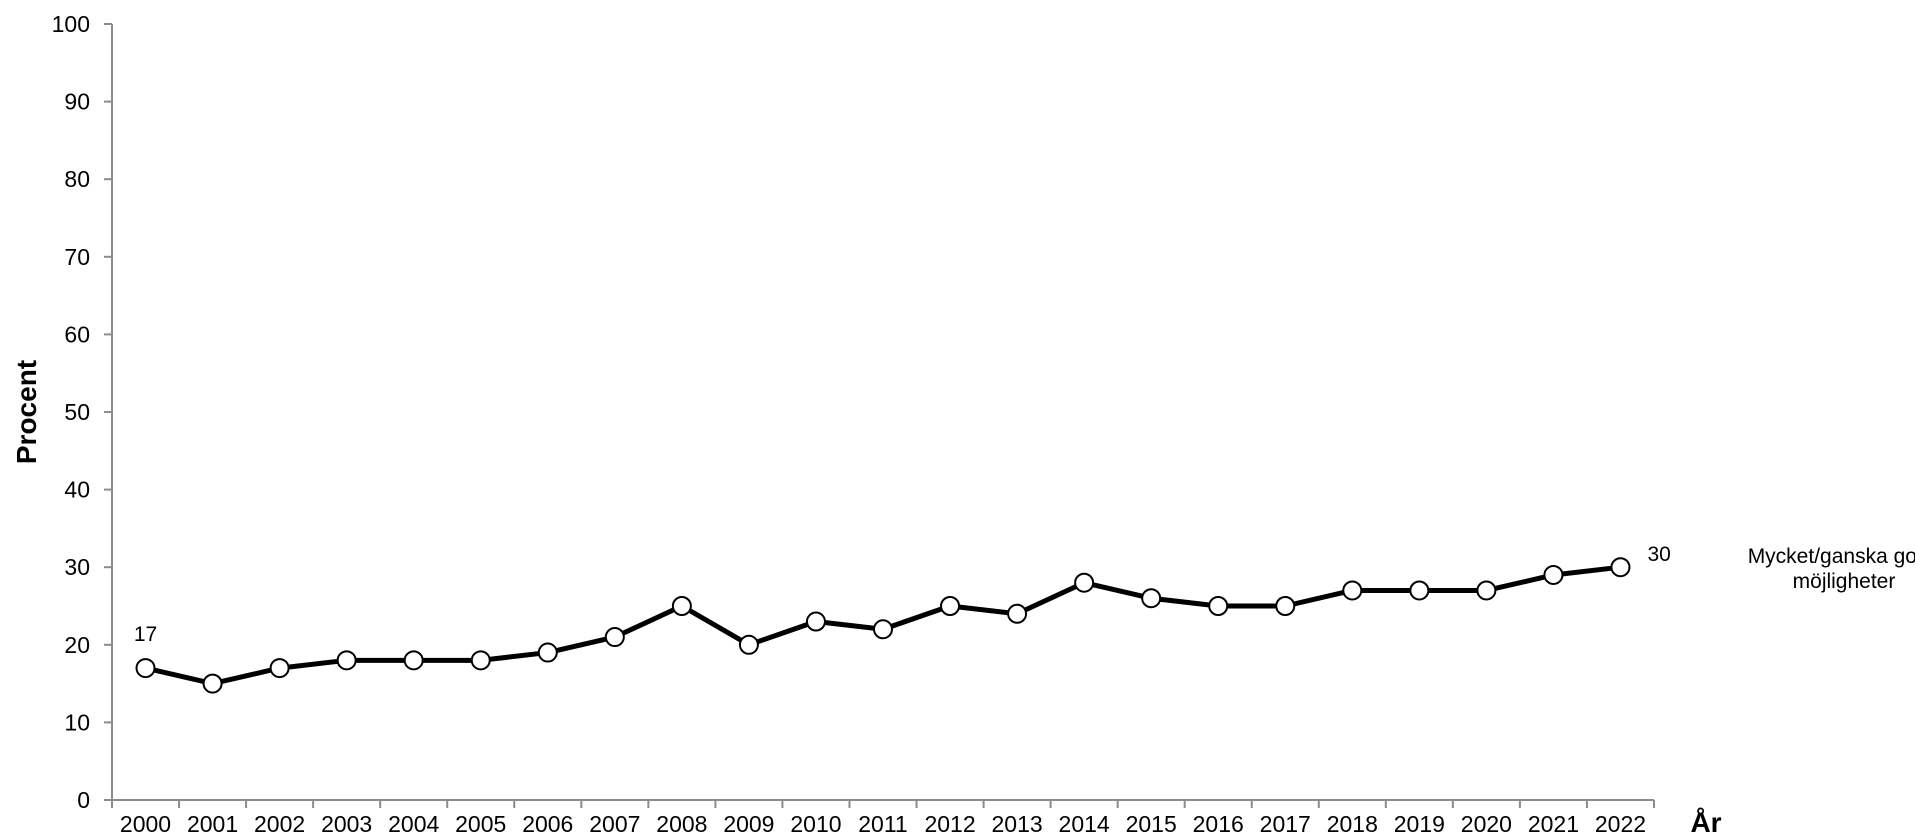 This screenshot has height=840, width=1915. What do you see at coordinates (77, 179) in the screenshot?
I see `y-tick-label: 80` at bounding box center [77, 179].